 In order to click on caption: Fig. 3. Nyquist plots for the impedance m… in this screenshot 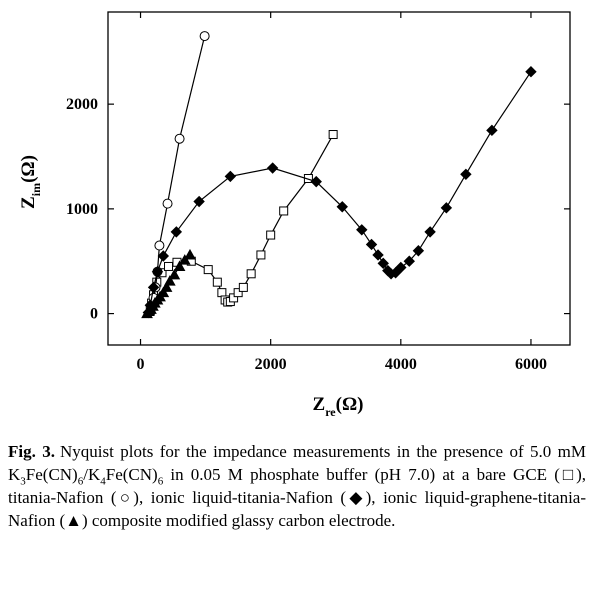, I will do `click(297, 486)`.